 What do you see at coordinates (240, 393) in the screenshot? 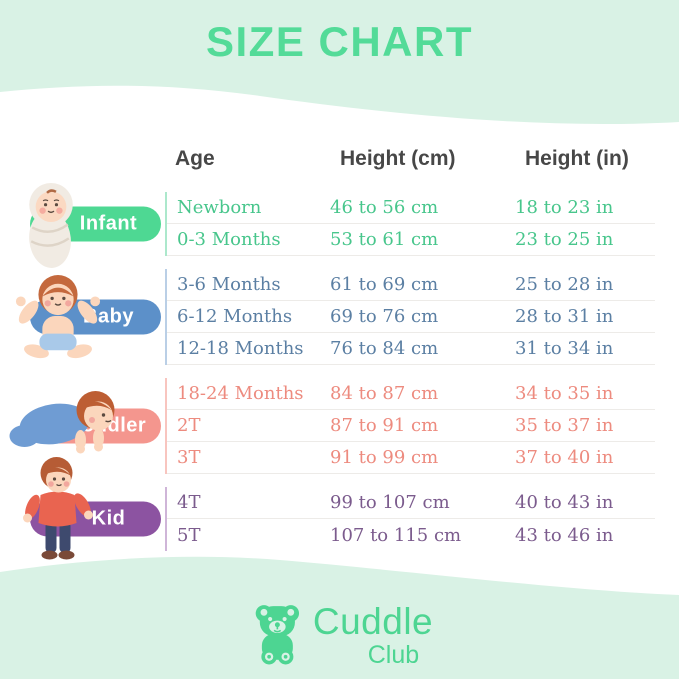
I see `cell-age: 18-24 Months` at bounding box center [240, 393].